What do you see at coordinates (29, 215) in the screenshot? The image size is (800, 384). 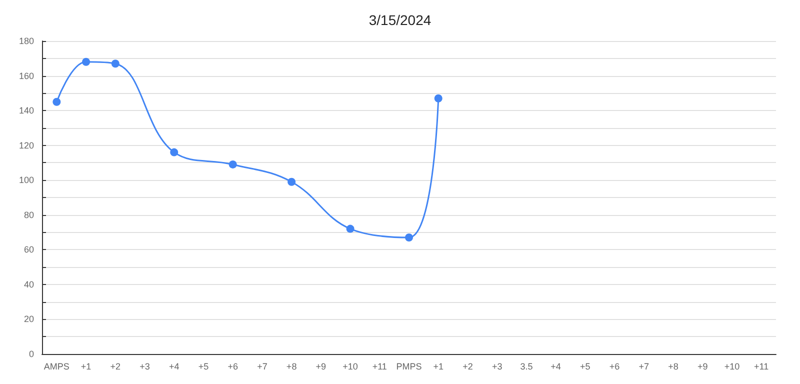 I see `y-tick-label: 80` at bounding box center [29, 215].